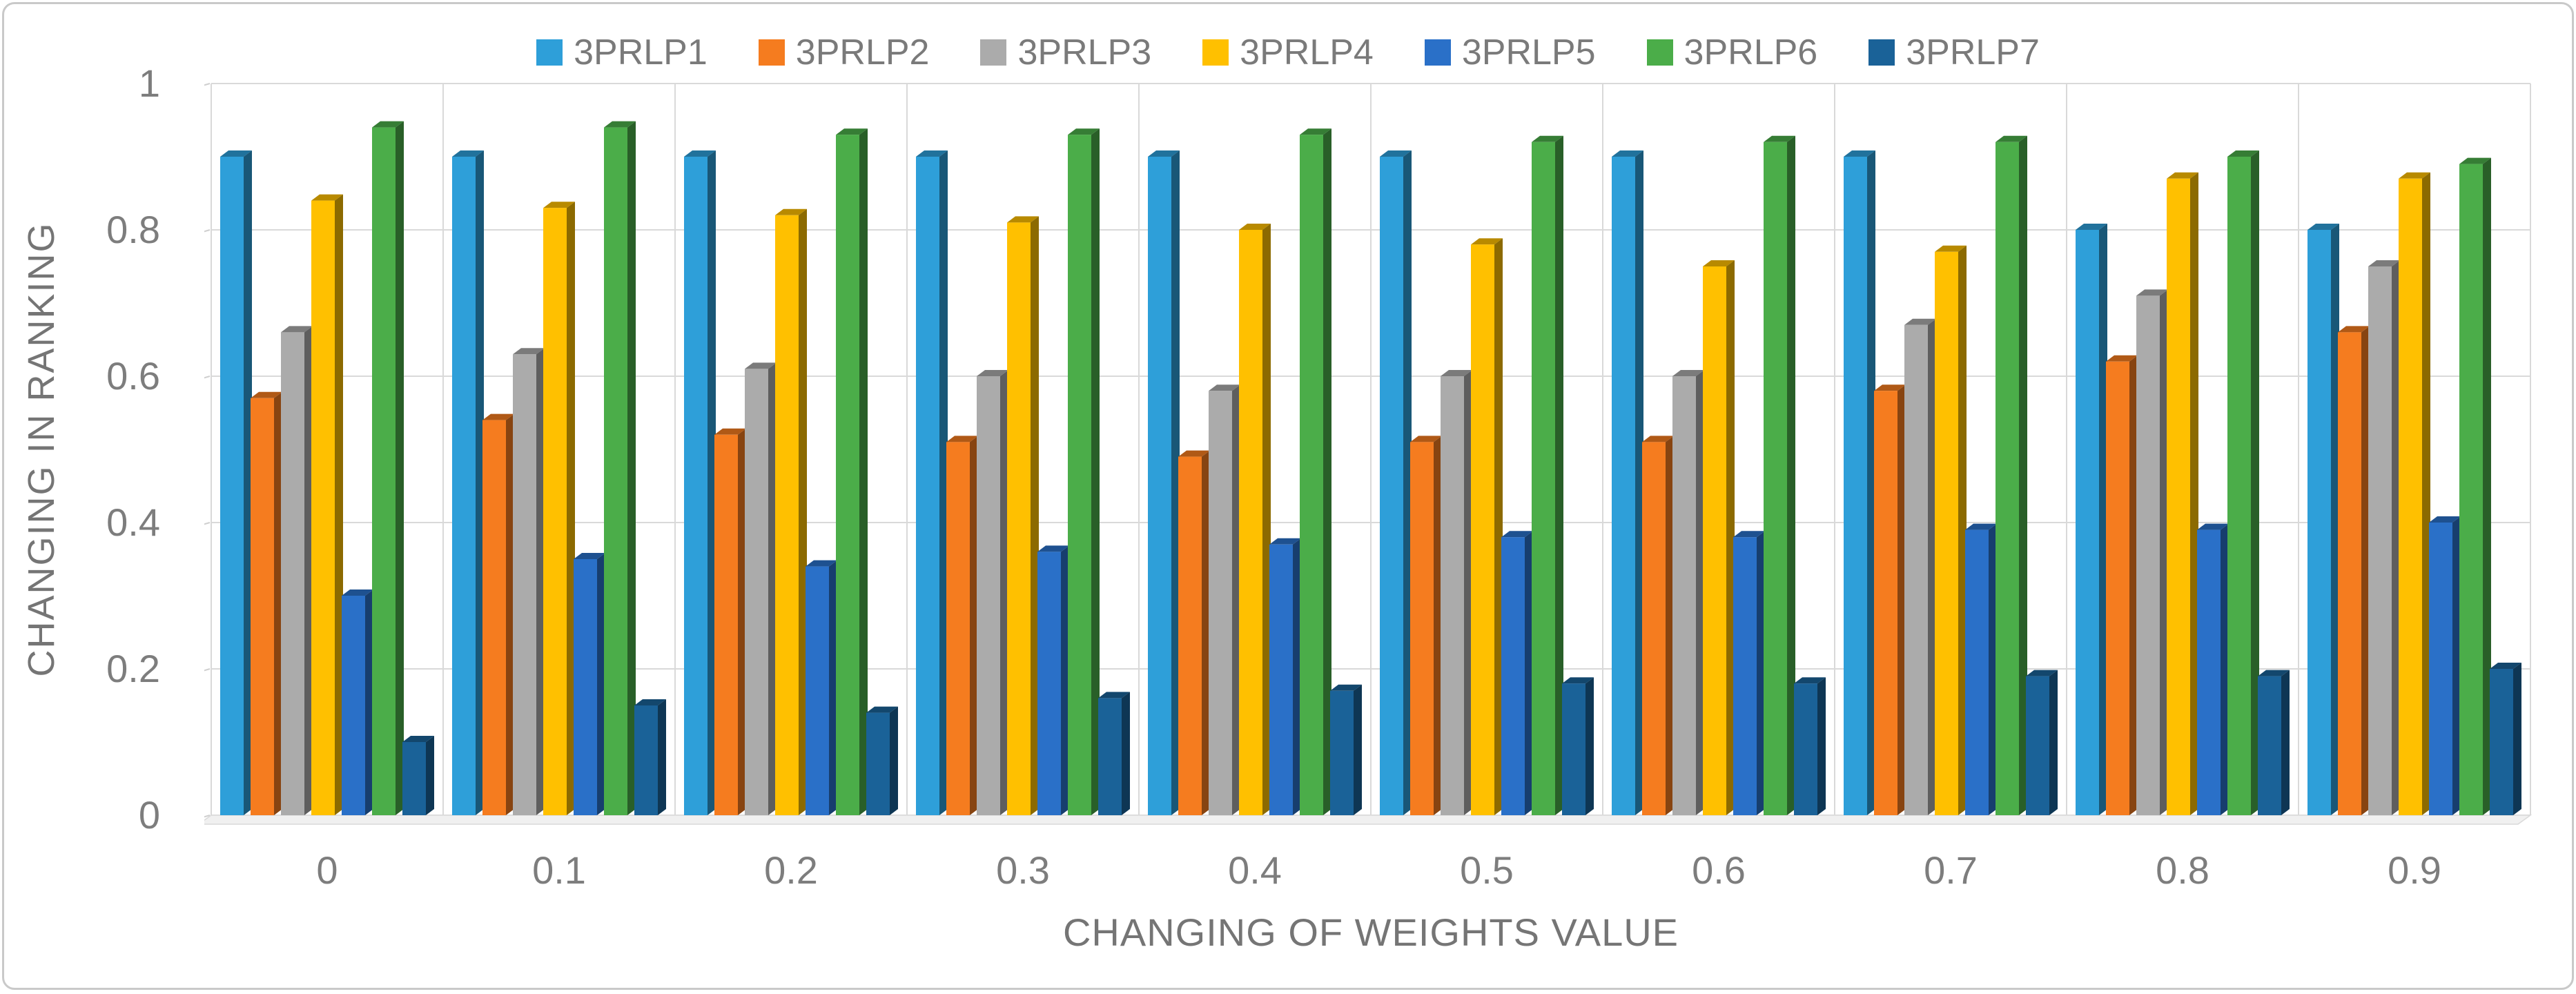  Describe the element at coordinates (1391, 486) in the screenshot. I see `bar-3PRLP1-x0.5` at that location.